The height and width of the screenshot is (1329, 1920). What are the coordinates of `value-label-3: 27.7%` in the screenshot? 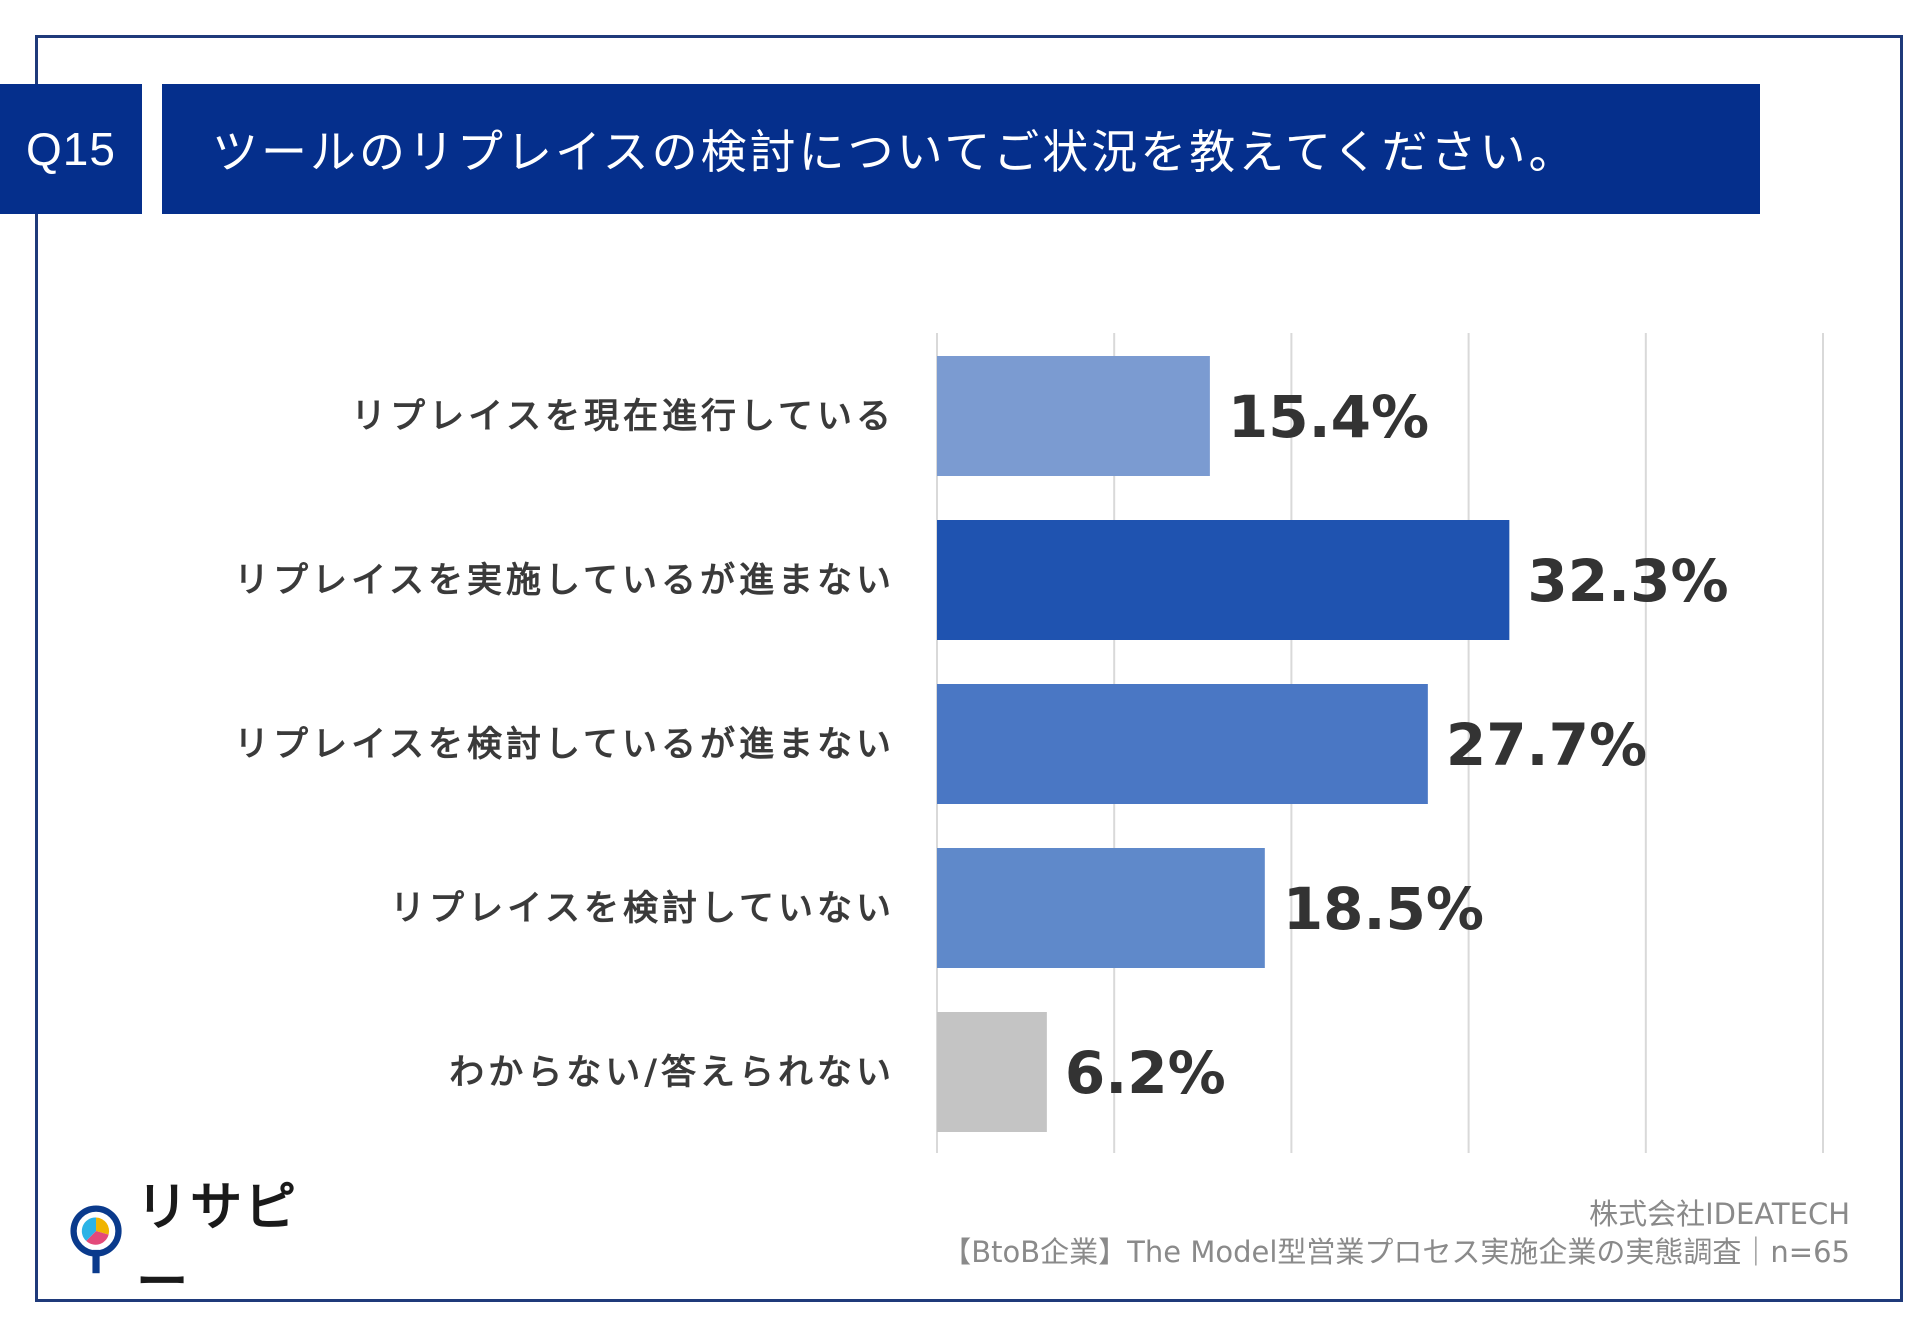 It's located at (1546, 745).